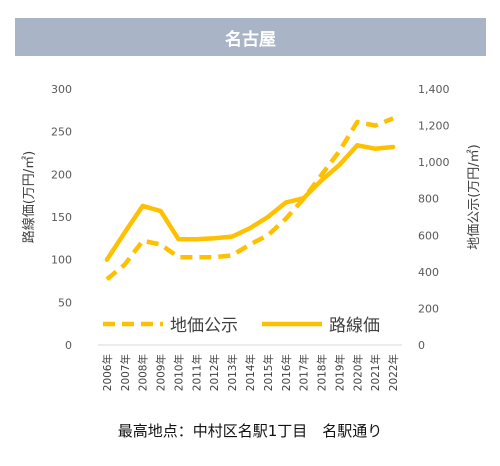 Image resolution: width=500 pixels, height=466 pixels. Describe the element at coordinates (268, 372) in the screenshot. I see `x-tick-label: 2015年` at that location.